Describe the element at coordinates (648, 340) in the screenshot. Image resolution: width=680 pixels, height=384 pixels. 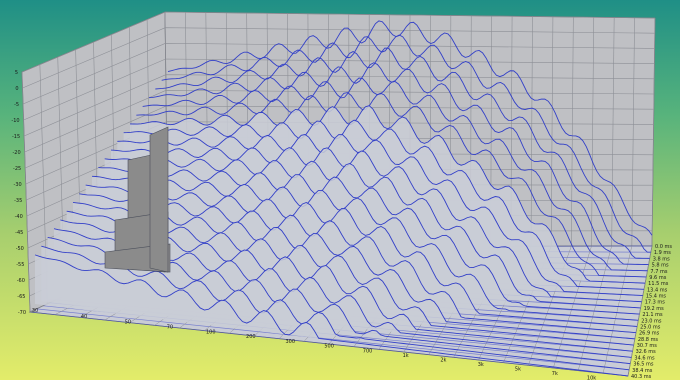
I see `time-tick-label: 28.8 ms` at that location.